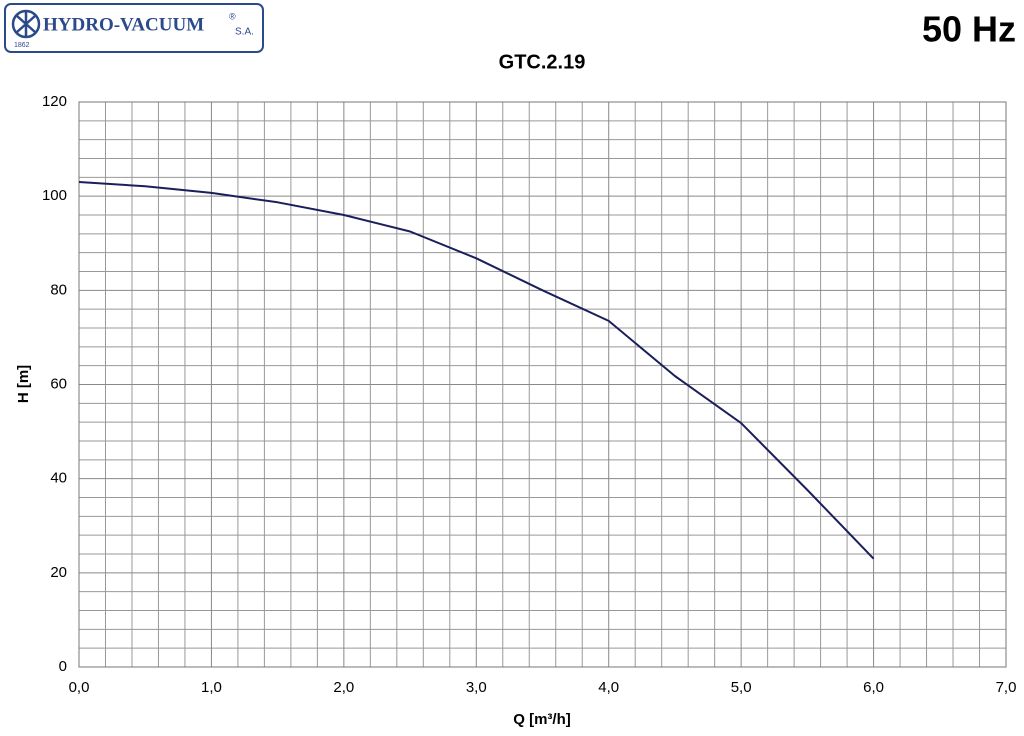 Image resolution: width=1024 pixels, height=736 pixels. I want to click on x-tick-label: 2,0, so click(343, 687).